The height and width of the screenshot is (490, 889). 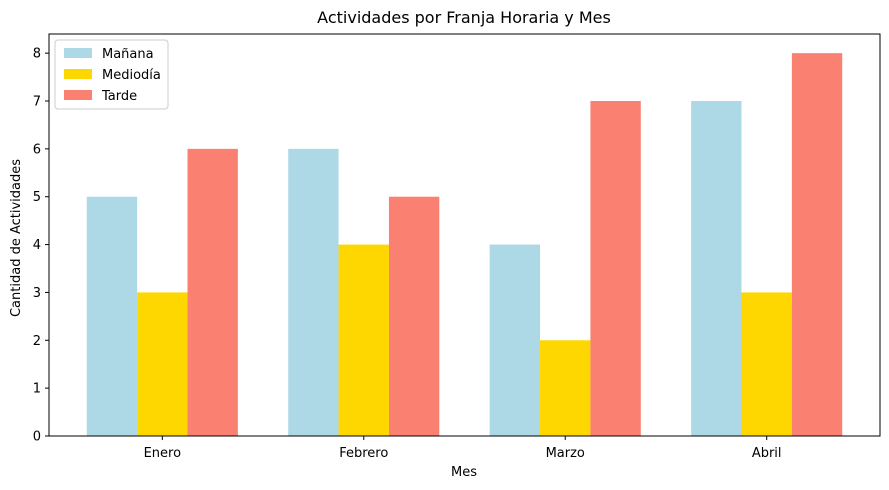 What do you see at coordinates (817, 245) in the screenshot?
I see `bar-tarde-abril` at bounding box center [817, 245].